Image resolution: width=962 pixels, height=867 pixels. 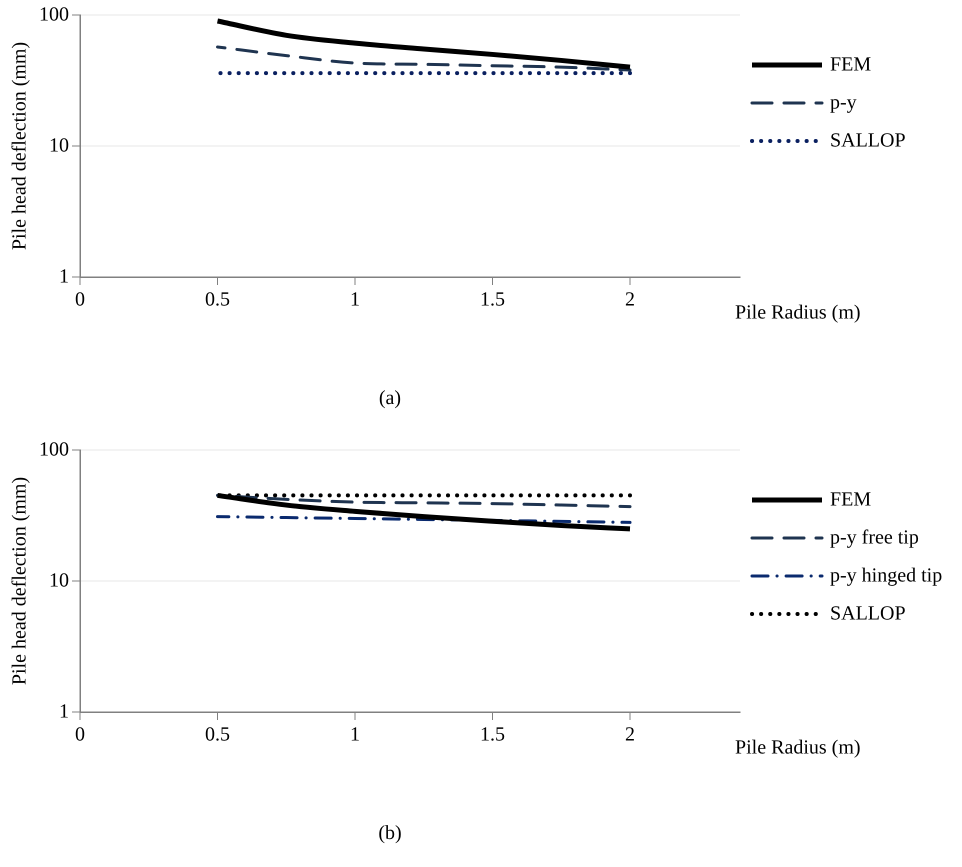 I want to click on text: (b), so click(x=390, y=833).